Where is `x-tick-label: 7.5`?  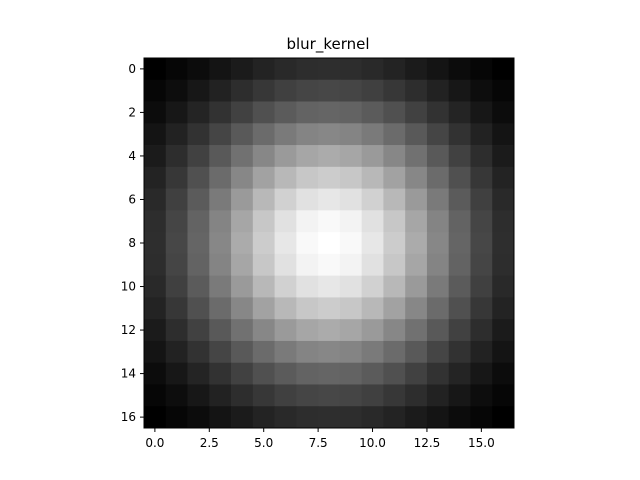
x-tick-label: 7.5 is located at coordinates (318, 443).